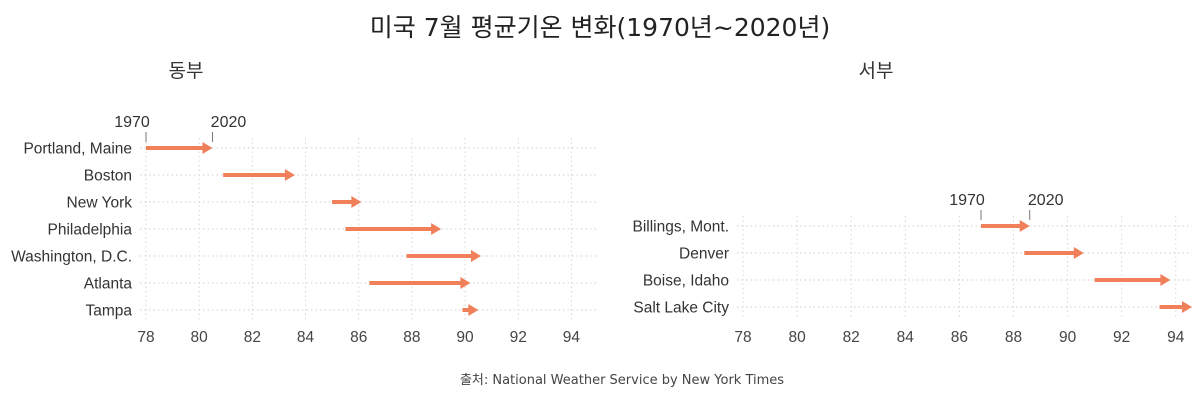 The height and width of the screenshot is (400, 1200). What do you see at coordinates (681, 308) in the screenshot?
I see `category-label: Salt Lake City` at bounding box center [681, 308].